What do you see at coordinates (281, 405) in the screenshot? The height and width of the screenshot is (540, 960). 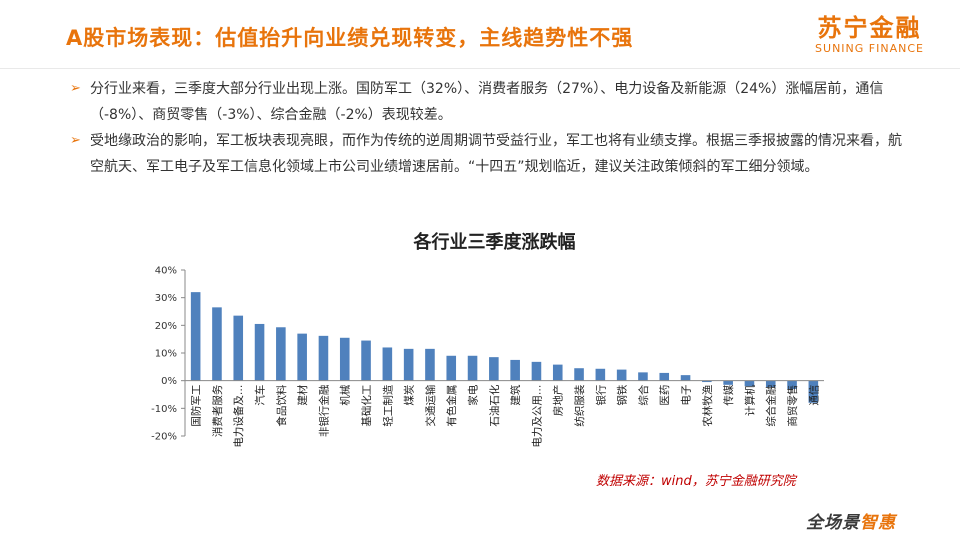 I see `x-tick-label: 食品饮料` at bounding box center [281, 405].